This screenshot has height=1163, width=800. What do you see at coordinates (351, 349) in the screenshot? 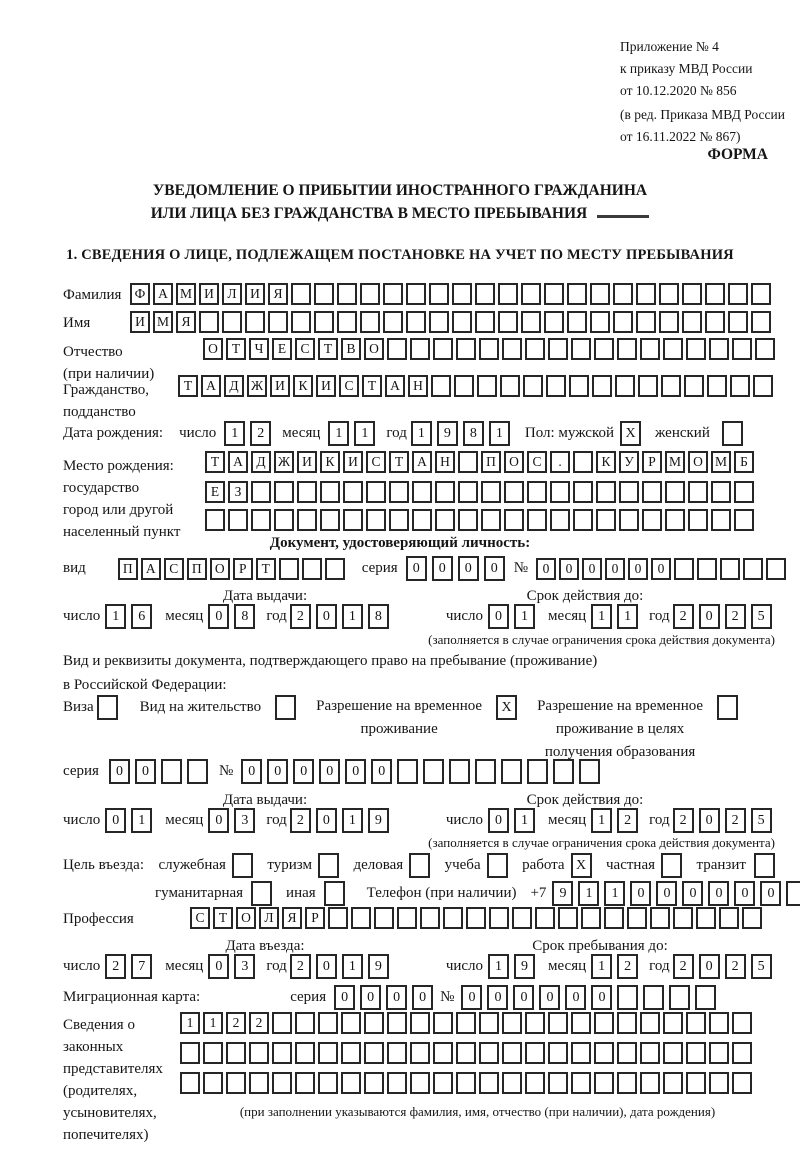
I see `form-cell: В` at bounding box center [351, 349].